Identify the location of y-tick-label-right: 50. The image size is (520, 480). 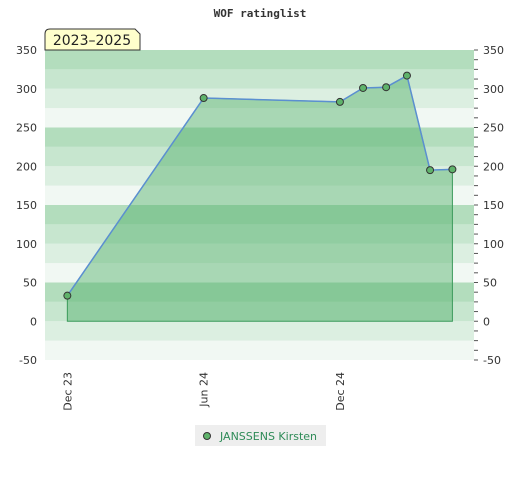
(490, 283).